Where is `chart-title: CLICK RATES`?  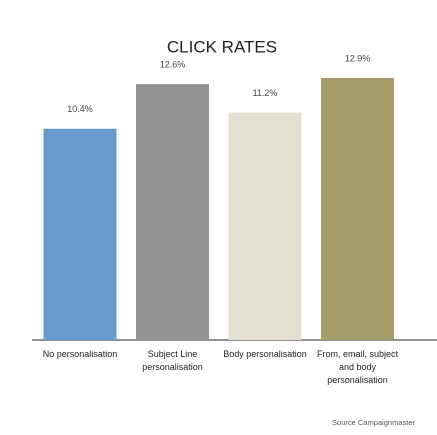 chart-title: CLICK RATES is located at coordinates (222, 46).